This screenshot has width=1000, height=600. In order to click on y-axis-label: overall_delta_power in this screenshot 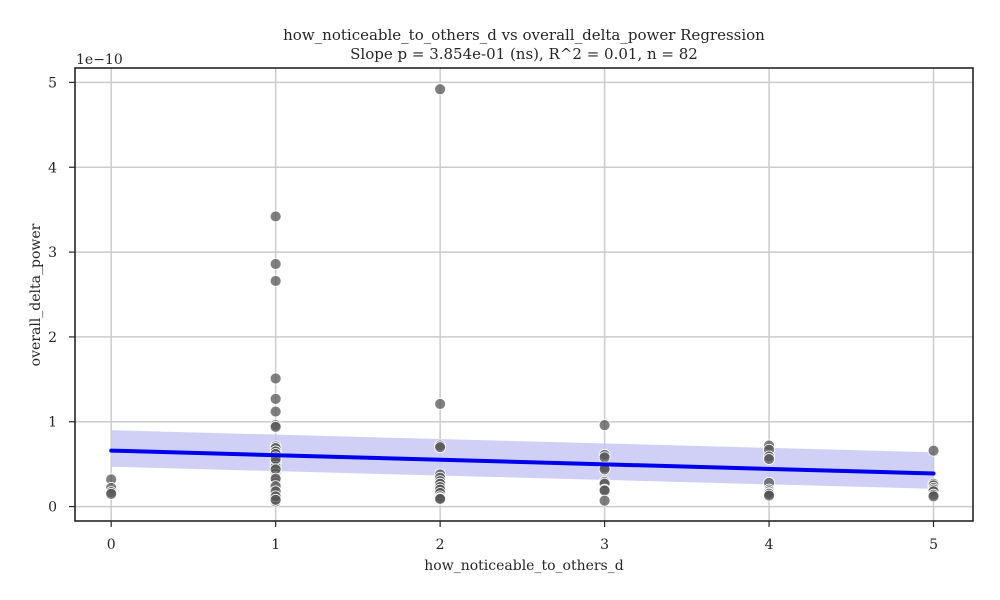, I will do `click(36, 294)`.